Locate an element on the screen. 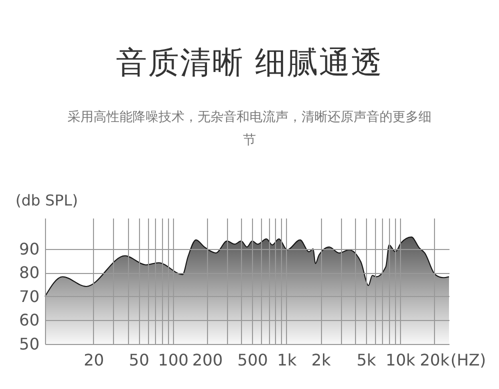 The image size is (499, 389). y-tick-label: 80 is located at coordinates (29, 272).